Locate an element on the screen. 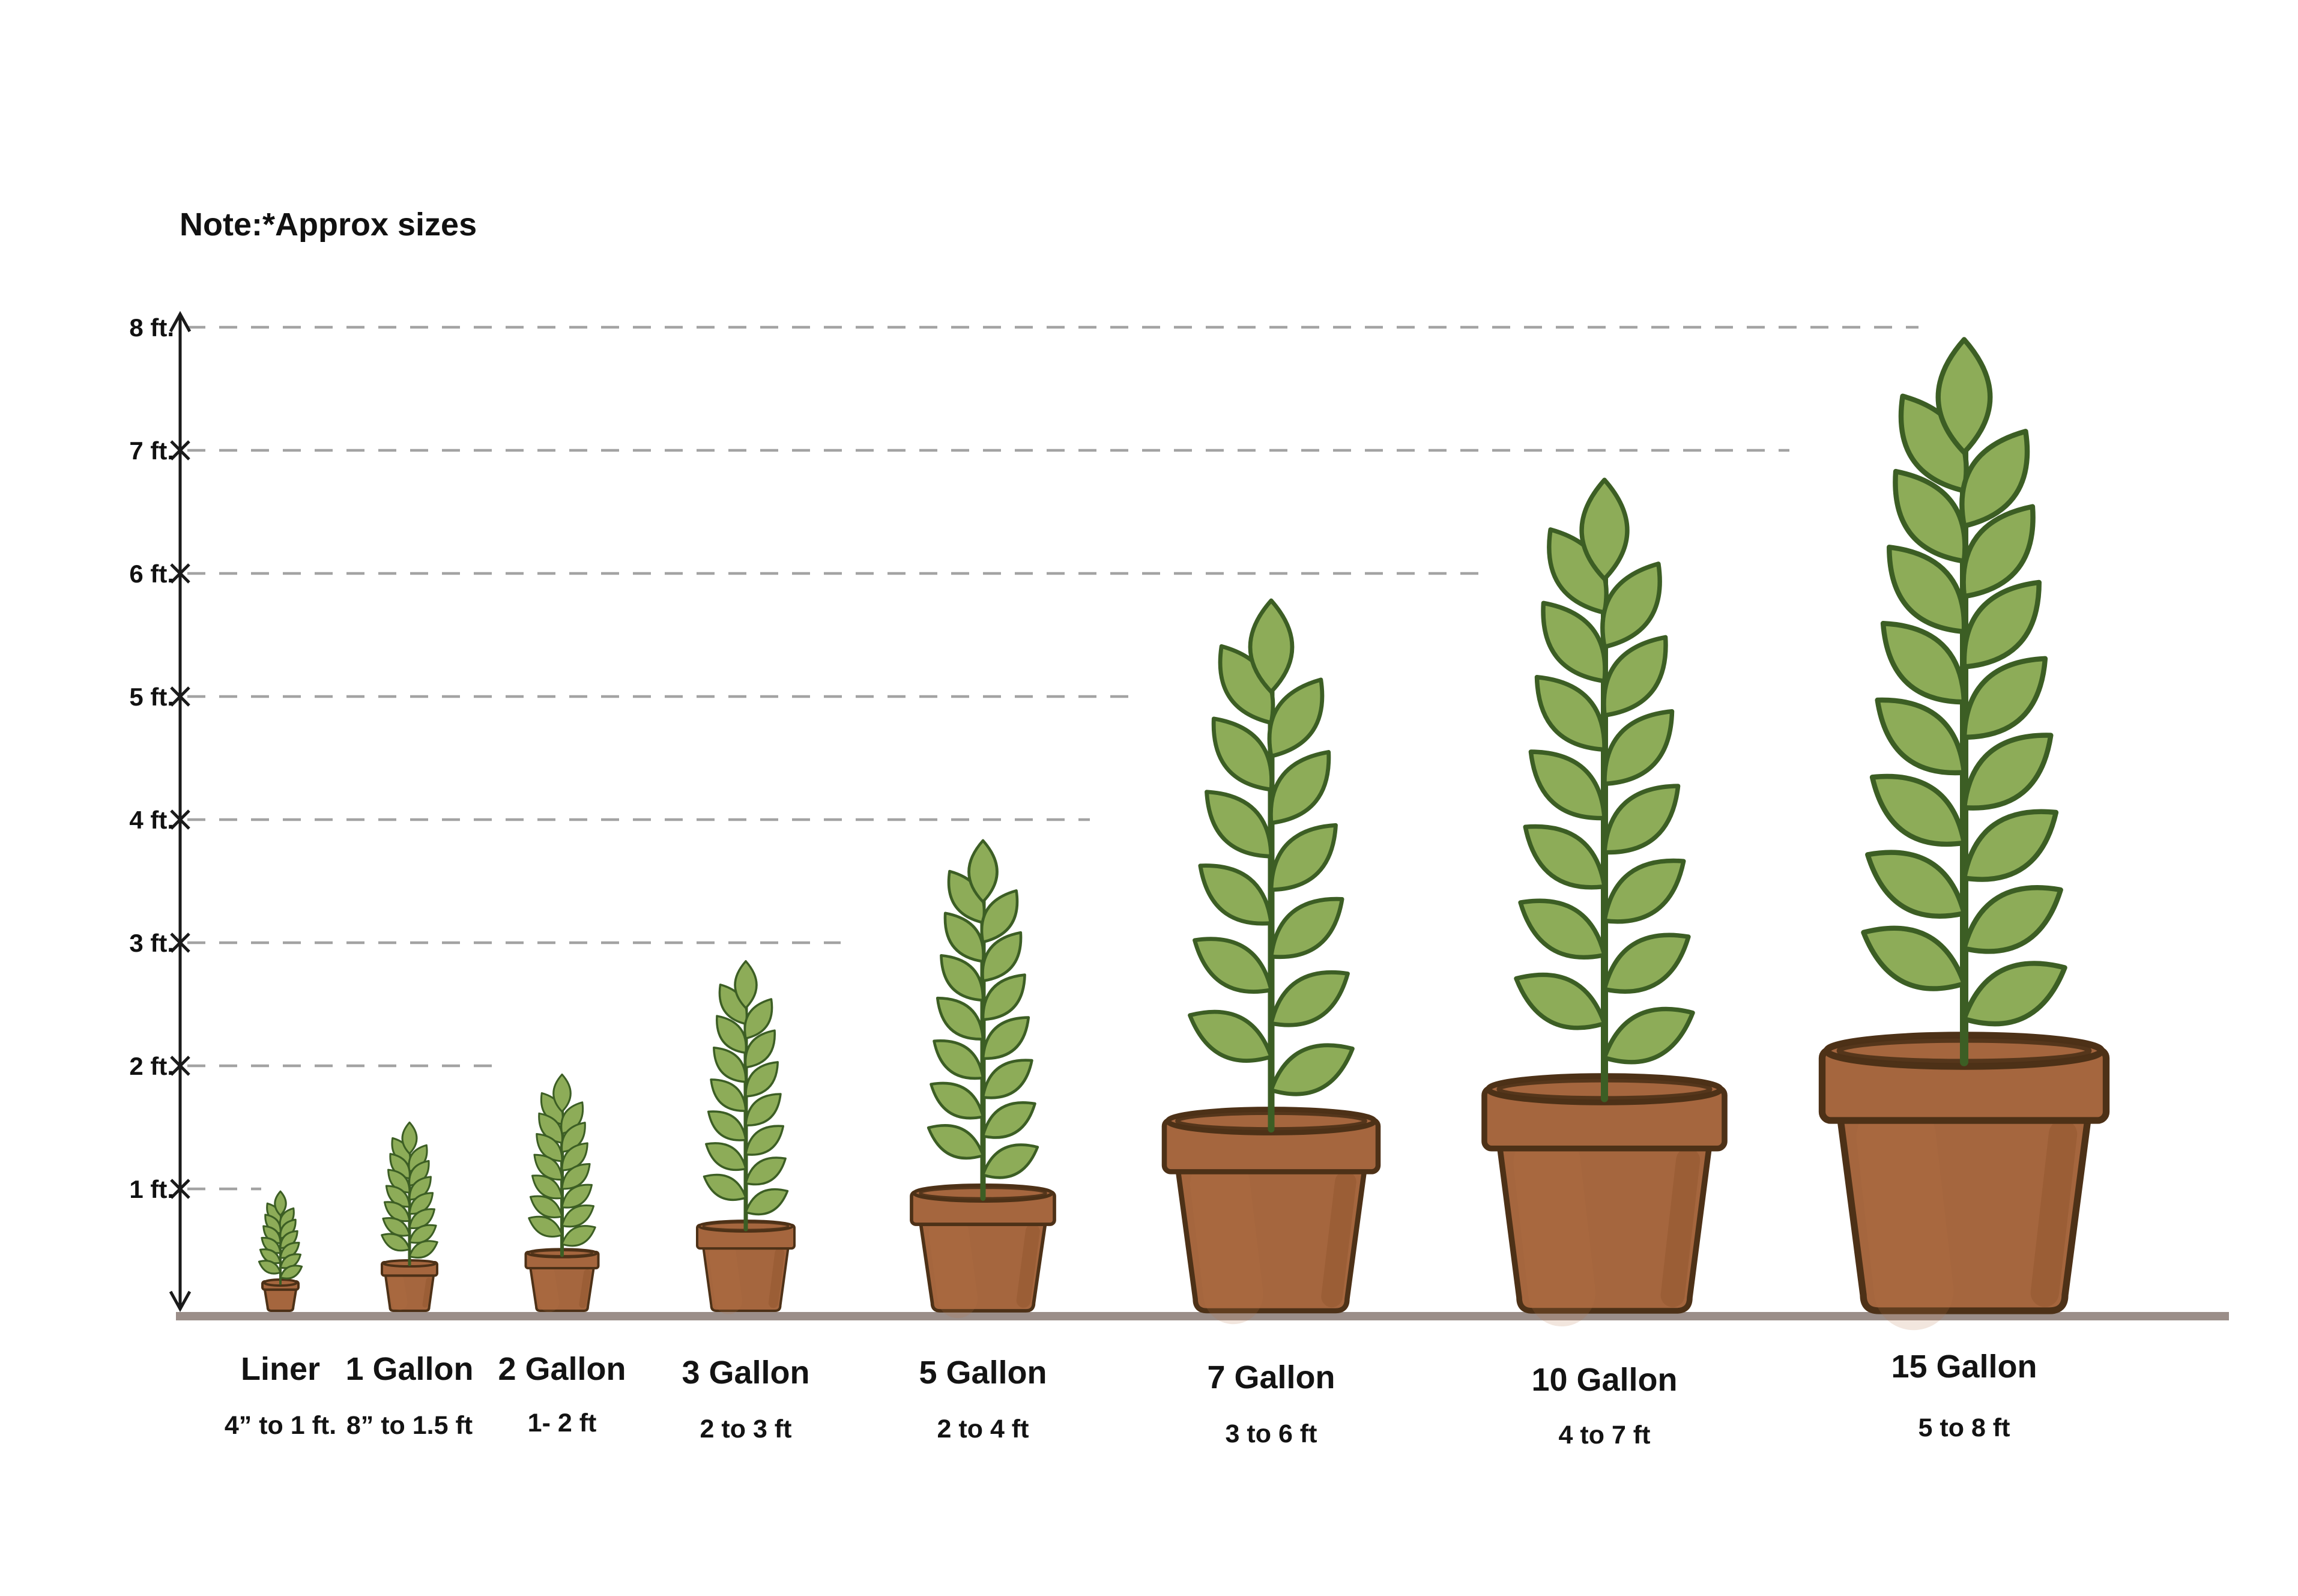 This screenshot has width=2298, height=1596. plant-group-7-gallon is located at coordinates (1271, 961).